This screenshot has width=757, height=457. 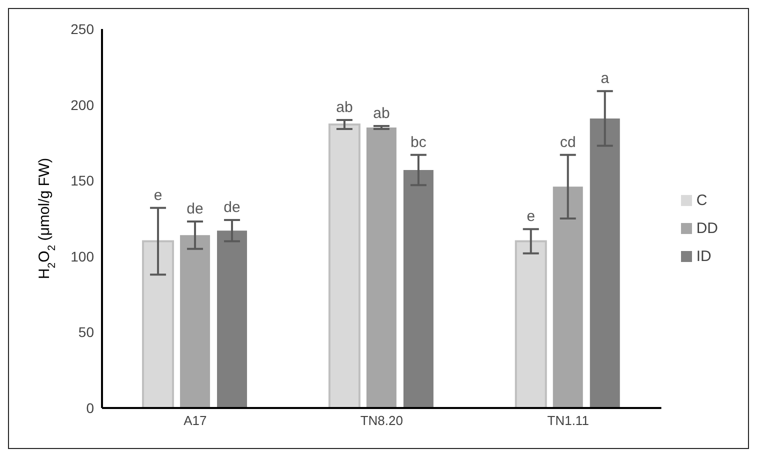 I want to click on y-tick-label: 0, so click(x=90, y=408).